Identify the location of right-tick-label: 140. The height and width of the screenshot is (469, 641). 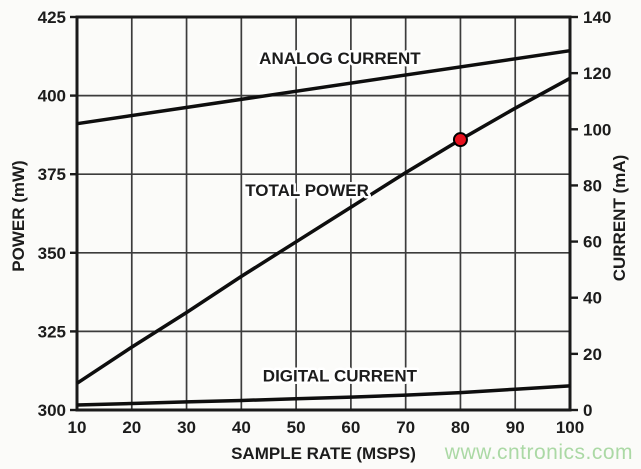
(597, 17).